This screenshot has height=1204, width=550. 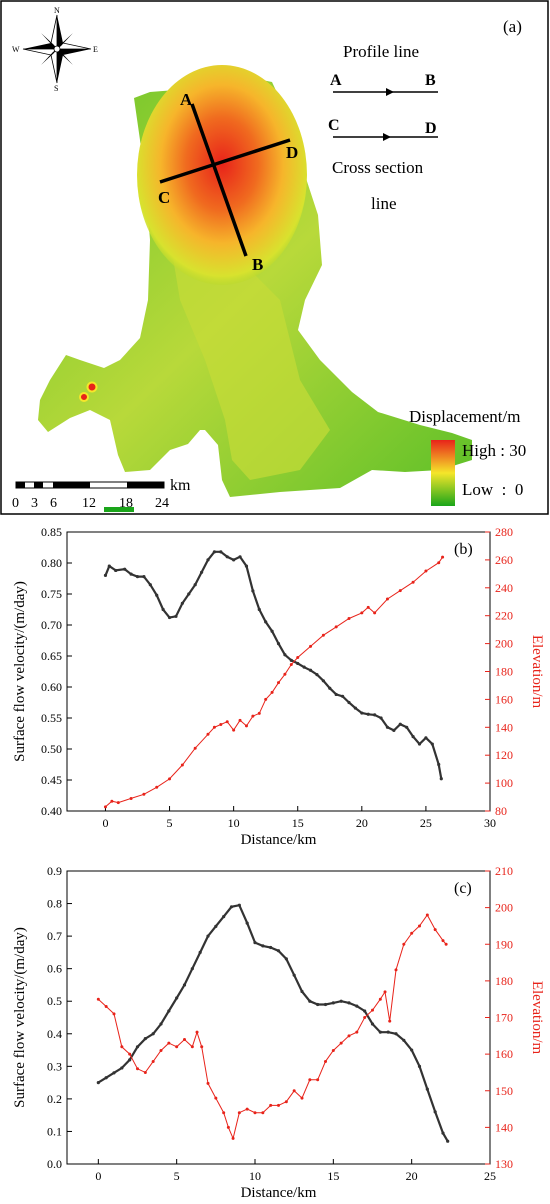 I want to click on y-left-axis-label: Surface flow velocity/(m/day), so click(x=20, y=671).